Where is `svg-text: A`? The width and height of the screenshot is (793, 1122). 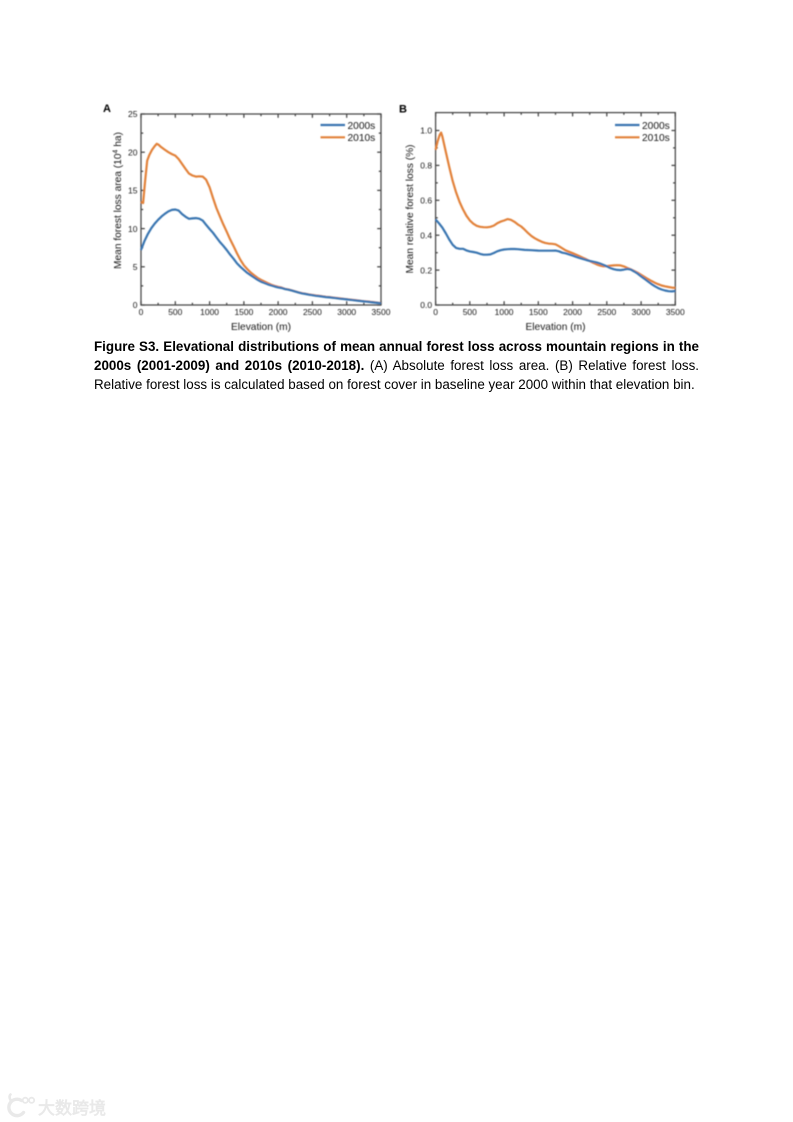
svg-text: A is located at coordinates (107, 109).